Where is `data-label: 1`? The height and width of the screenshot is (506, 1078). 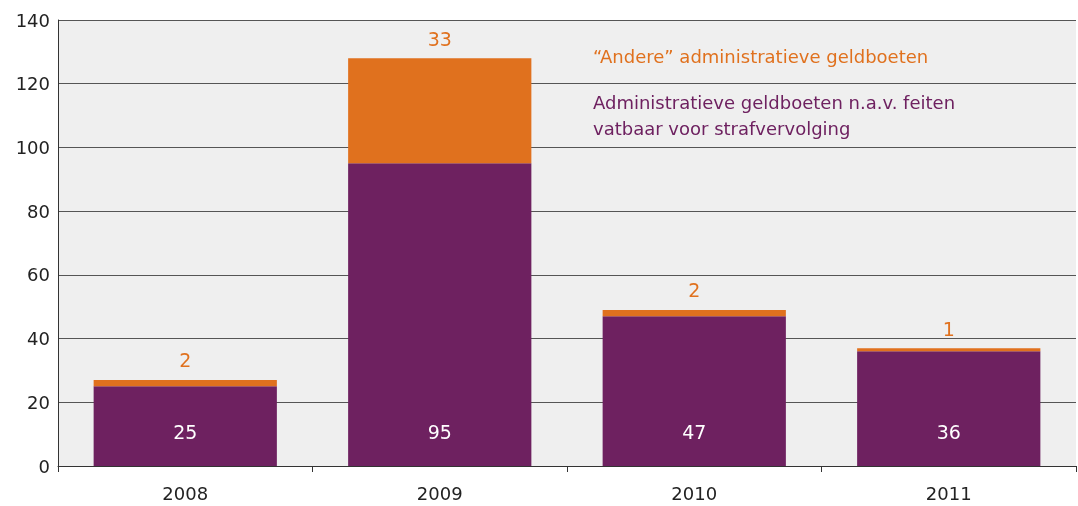
data-label: 1 is located at coordinates (948, 328).